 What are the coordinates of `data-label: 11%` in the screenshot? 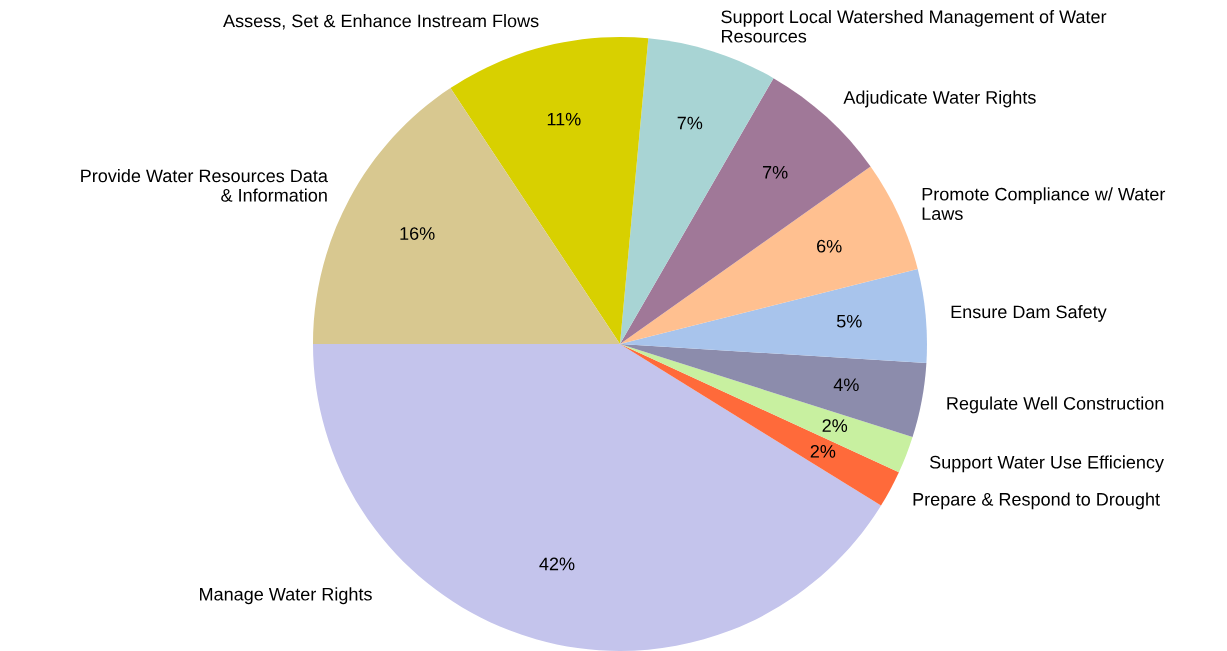 It's located at (564, 119).